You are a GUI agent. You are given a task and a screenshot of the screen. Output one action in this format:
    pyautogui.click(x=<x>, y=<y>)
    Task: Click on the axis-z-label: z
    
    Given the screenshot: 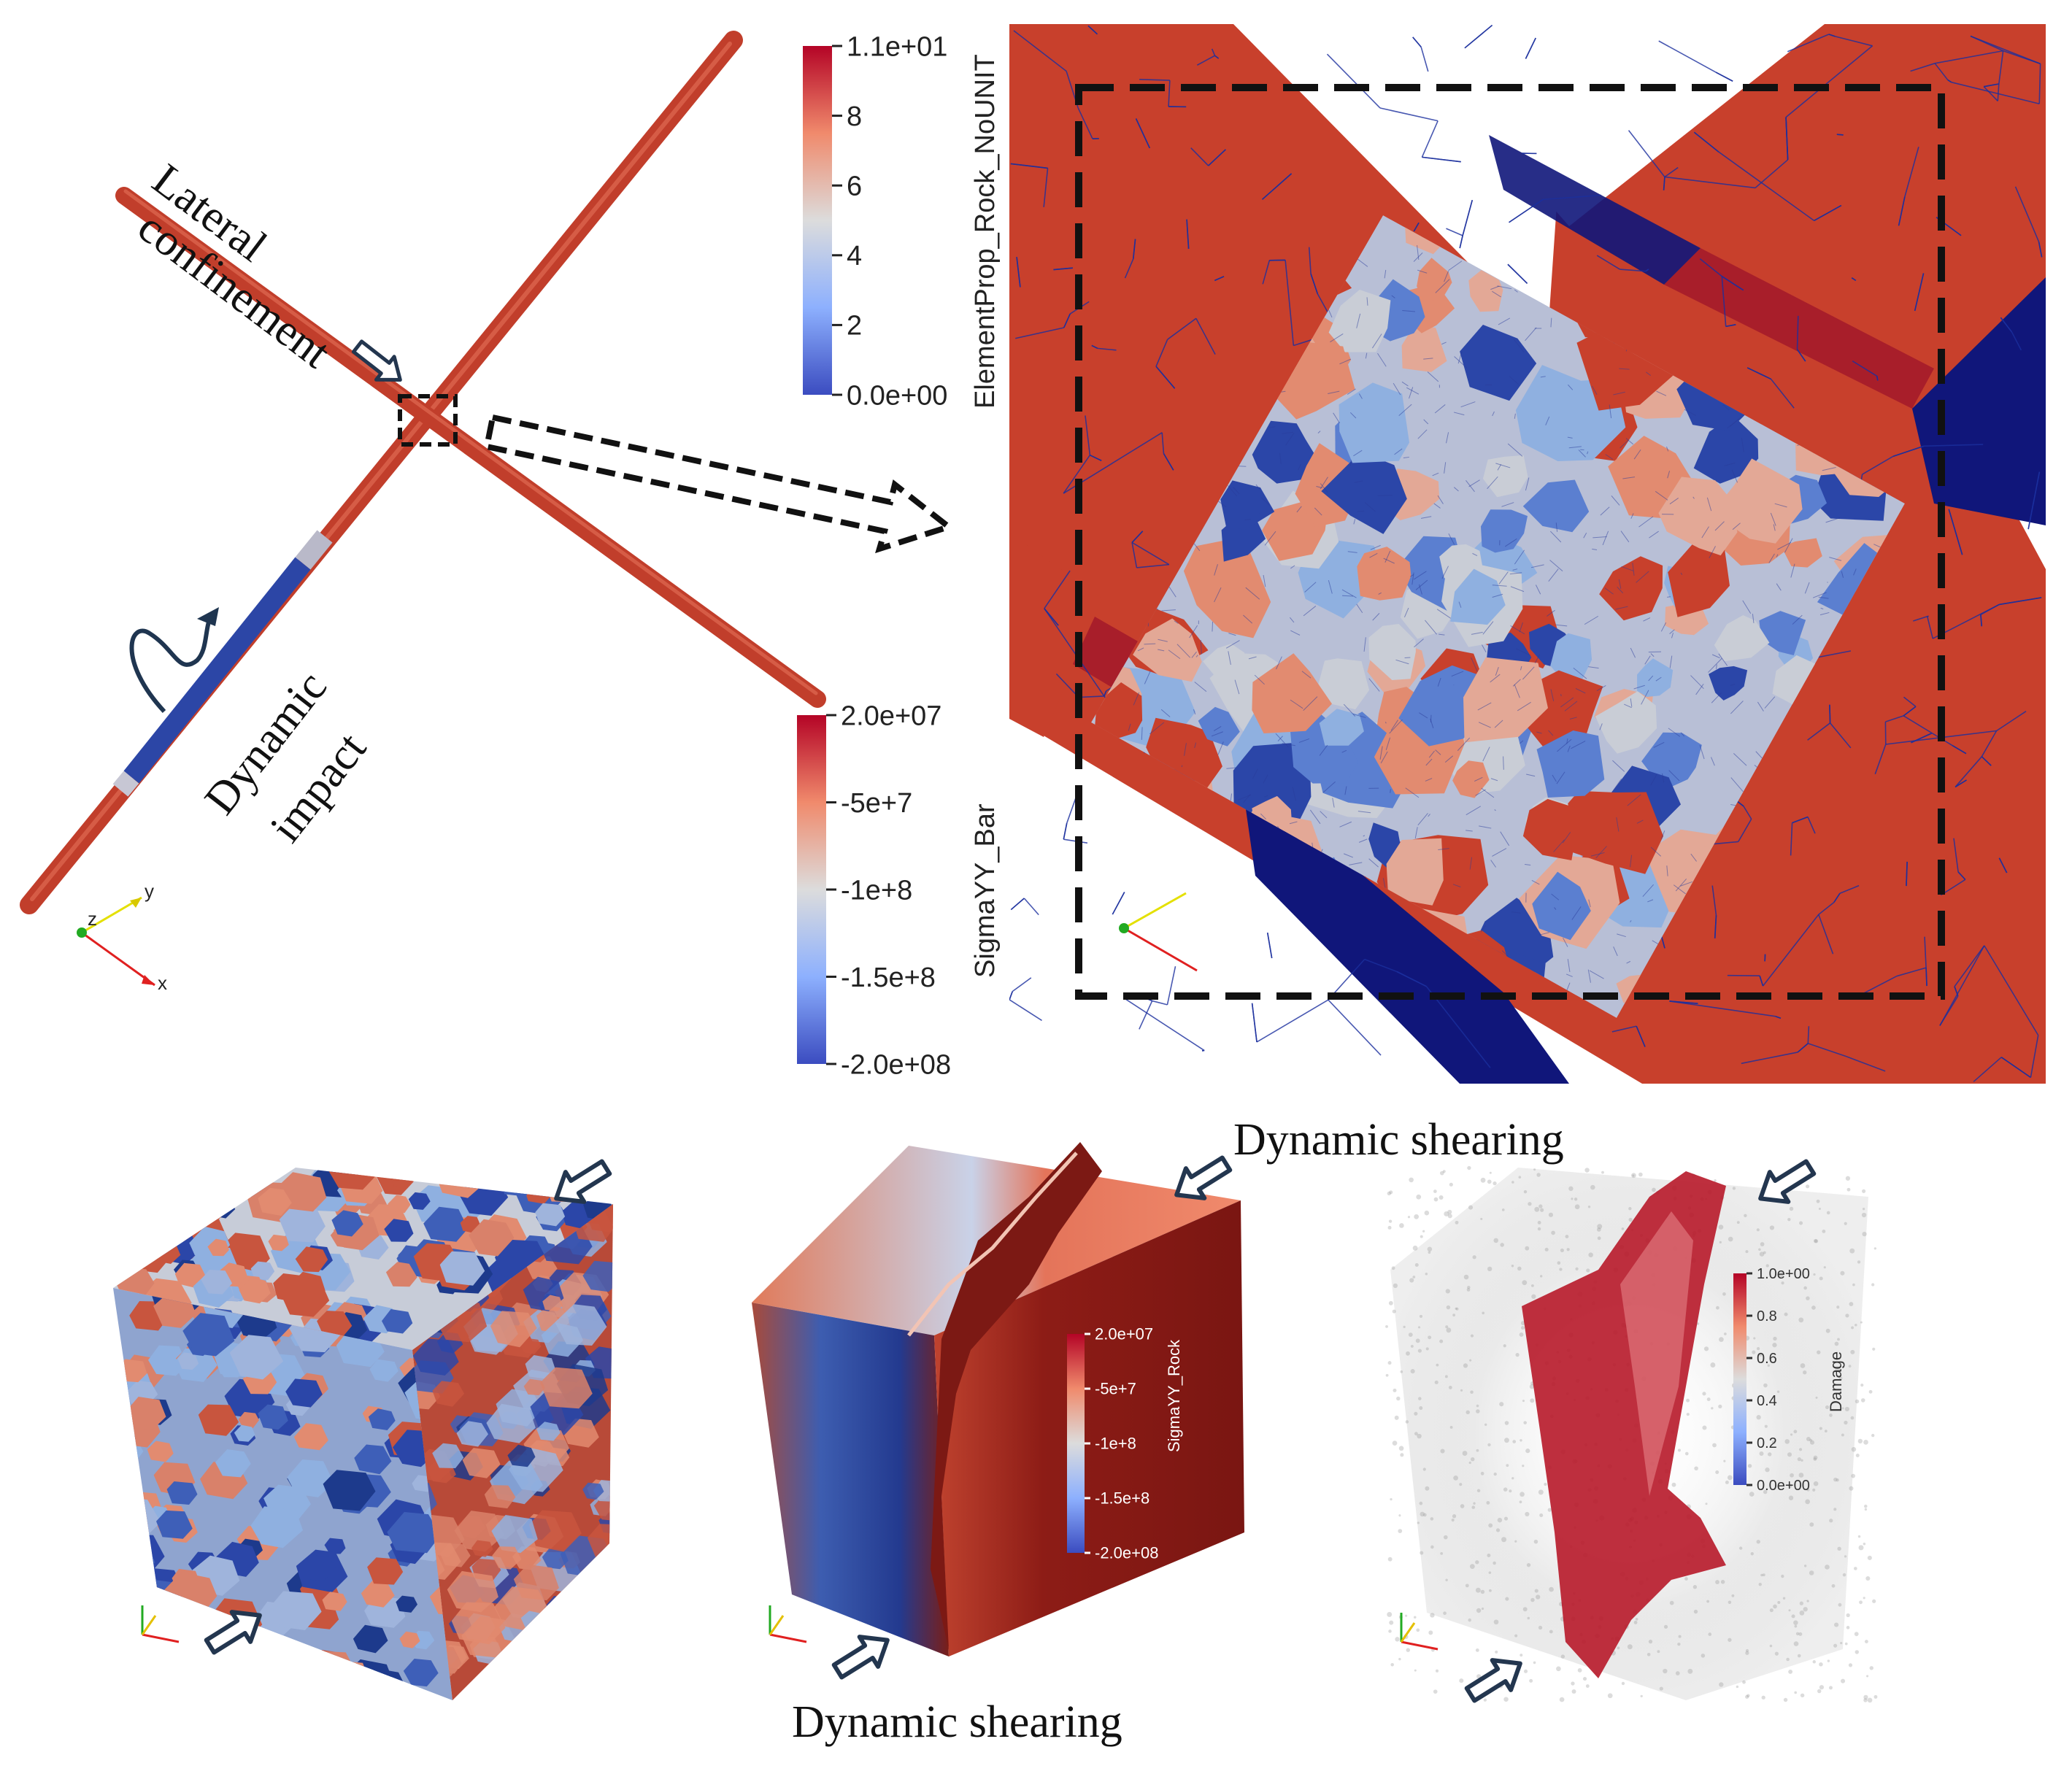 What is the action you would take?
    pyautogui.click(x=1134, y=912)
    